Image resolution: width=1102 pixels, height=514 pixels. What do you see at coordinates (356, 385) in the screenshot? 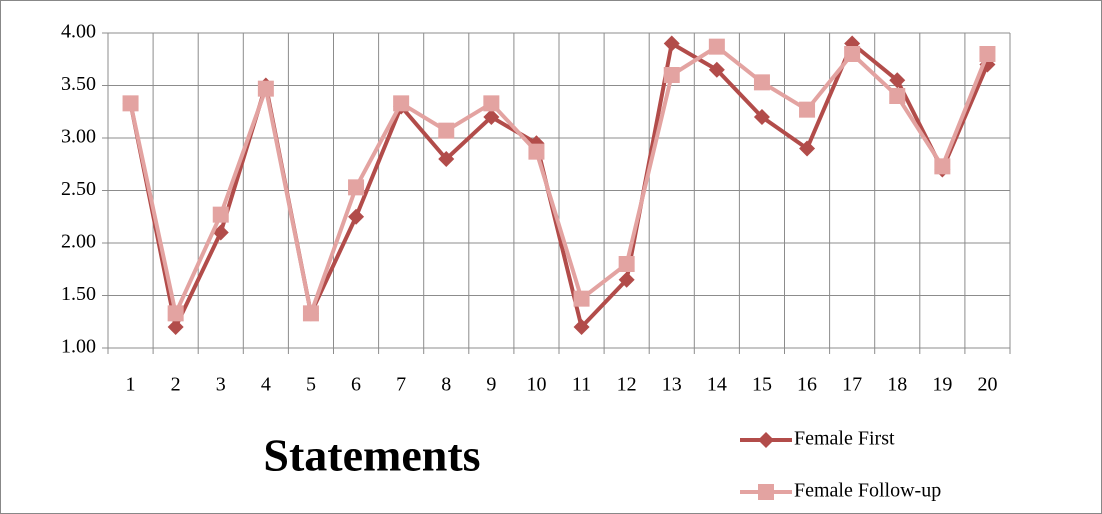
I see `x-tick-label: 6` at bounding box center [356, 385].